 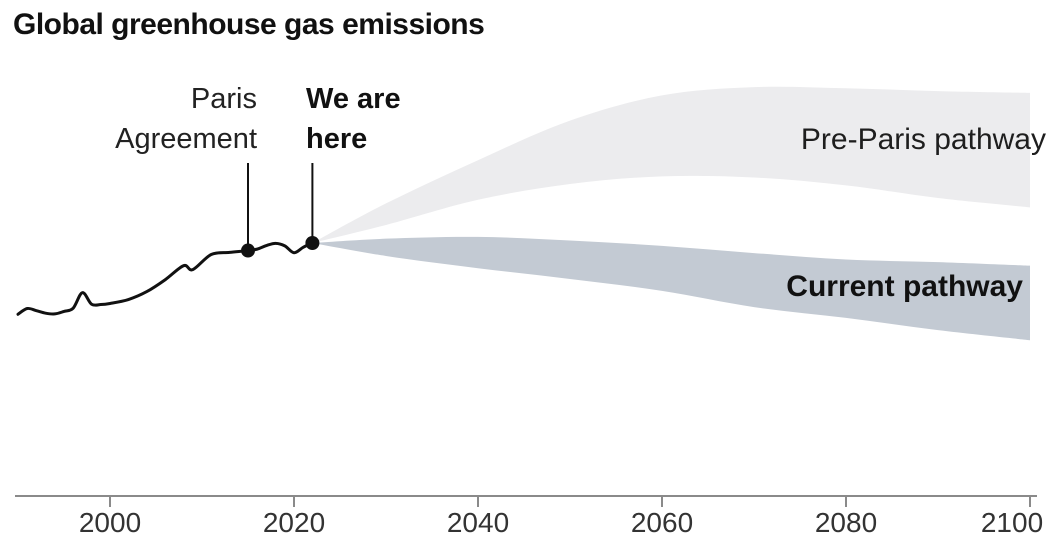 I want to click on historical-emissions-line, so click(x=165, y=278).